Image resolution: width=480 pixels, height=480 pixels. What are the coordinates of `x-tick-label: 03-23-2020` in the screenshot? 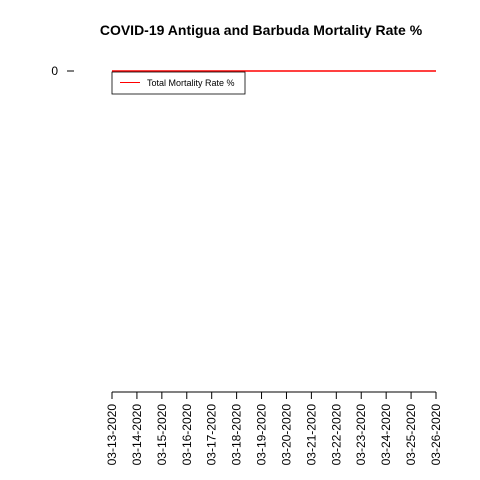 It's located at (361, 435).